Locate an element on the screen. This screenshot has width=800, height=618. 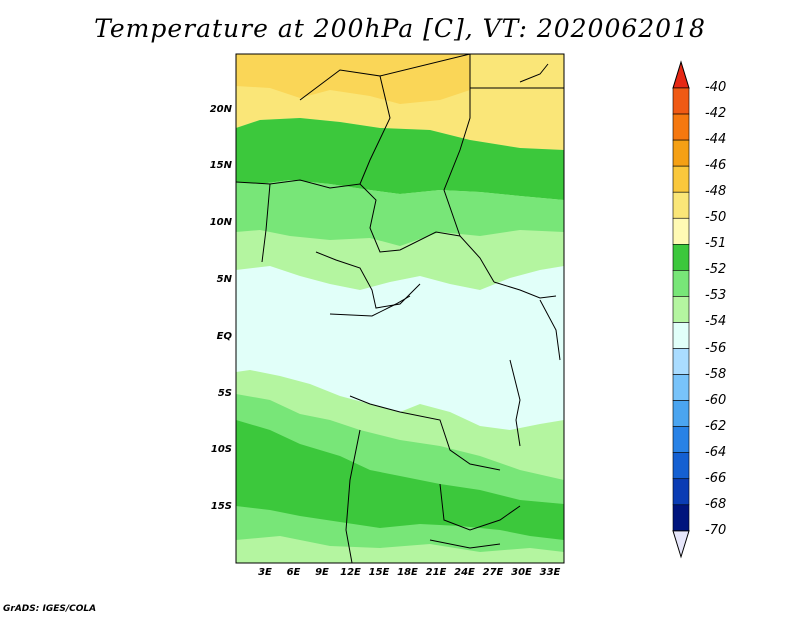
colorbar-label: -40 is located at coordinates (716, 87).